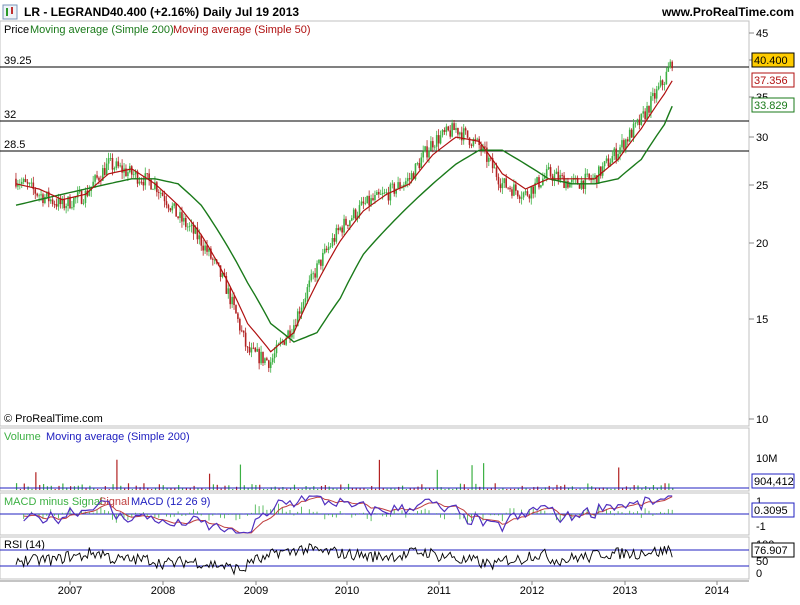 Image resolution: width=800 pixels, height=605 pixels. I want to click on xtick-2009: 2009, so click(256, 591).